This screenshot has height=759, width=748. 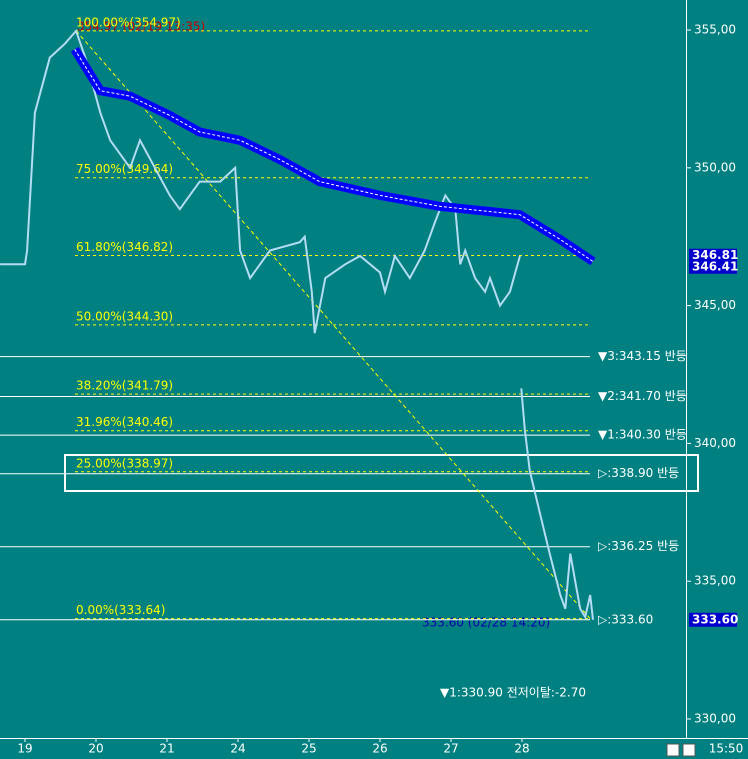 What do you see at coordinates (642, 435) in the screenshot?
I see `support-label: ▼1:340.30 반등` at bounding box center [642, 435].